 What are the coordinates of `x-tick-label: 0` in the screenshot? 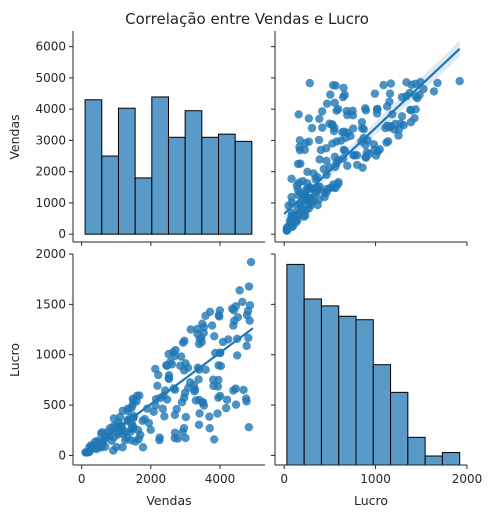 It's located at (284, 479).